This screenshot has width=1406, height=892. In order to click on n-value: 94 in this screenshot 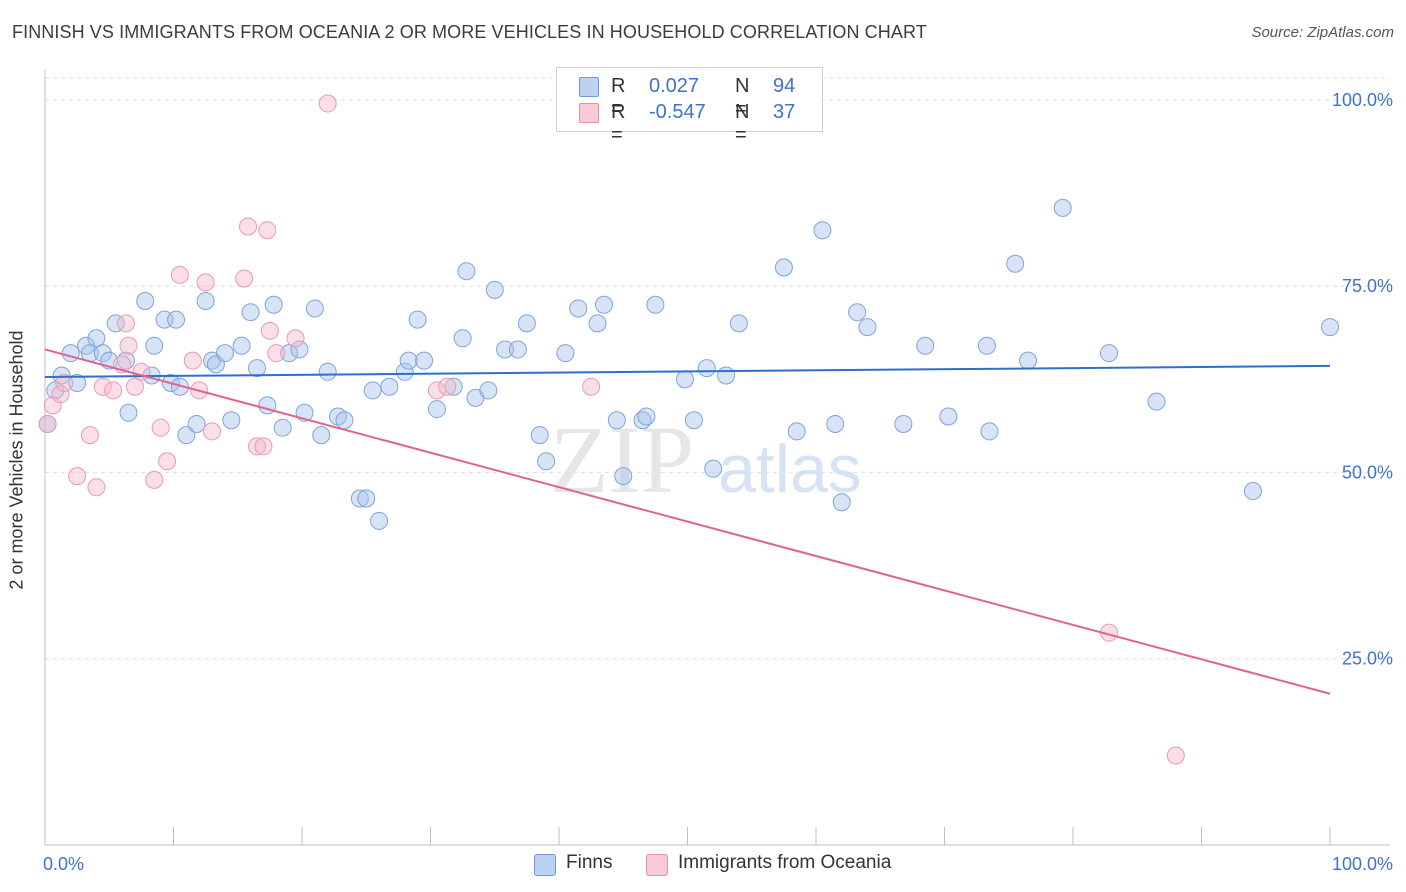, I will do `click(784, 86)`.